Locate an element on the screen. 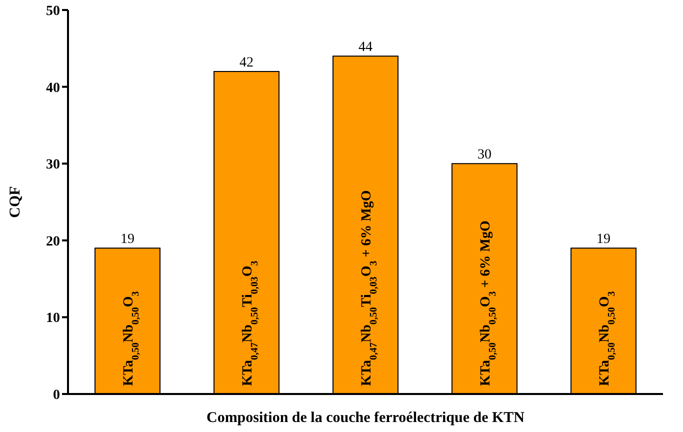 The width and height of the screenshot is (683, 432). y-tick-label: 0 is located at coordinates (56, 395).